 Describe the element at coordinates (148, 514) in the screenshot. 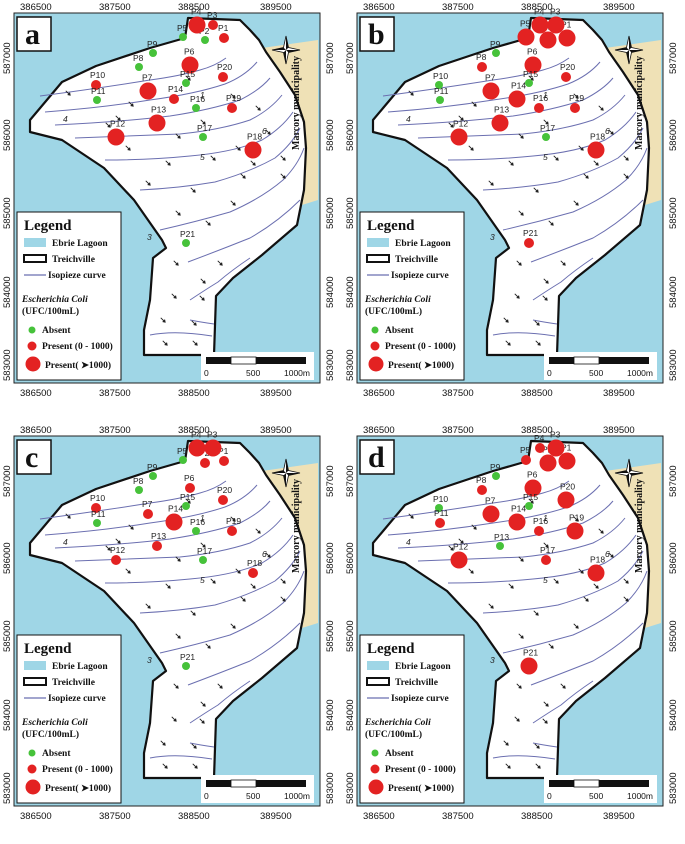

I see `station-marker-p7` at that location.